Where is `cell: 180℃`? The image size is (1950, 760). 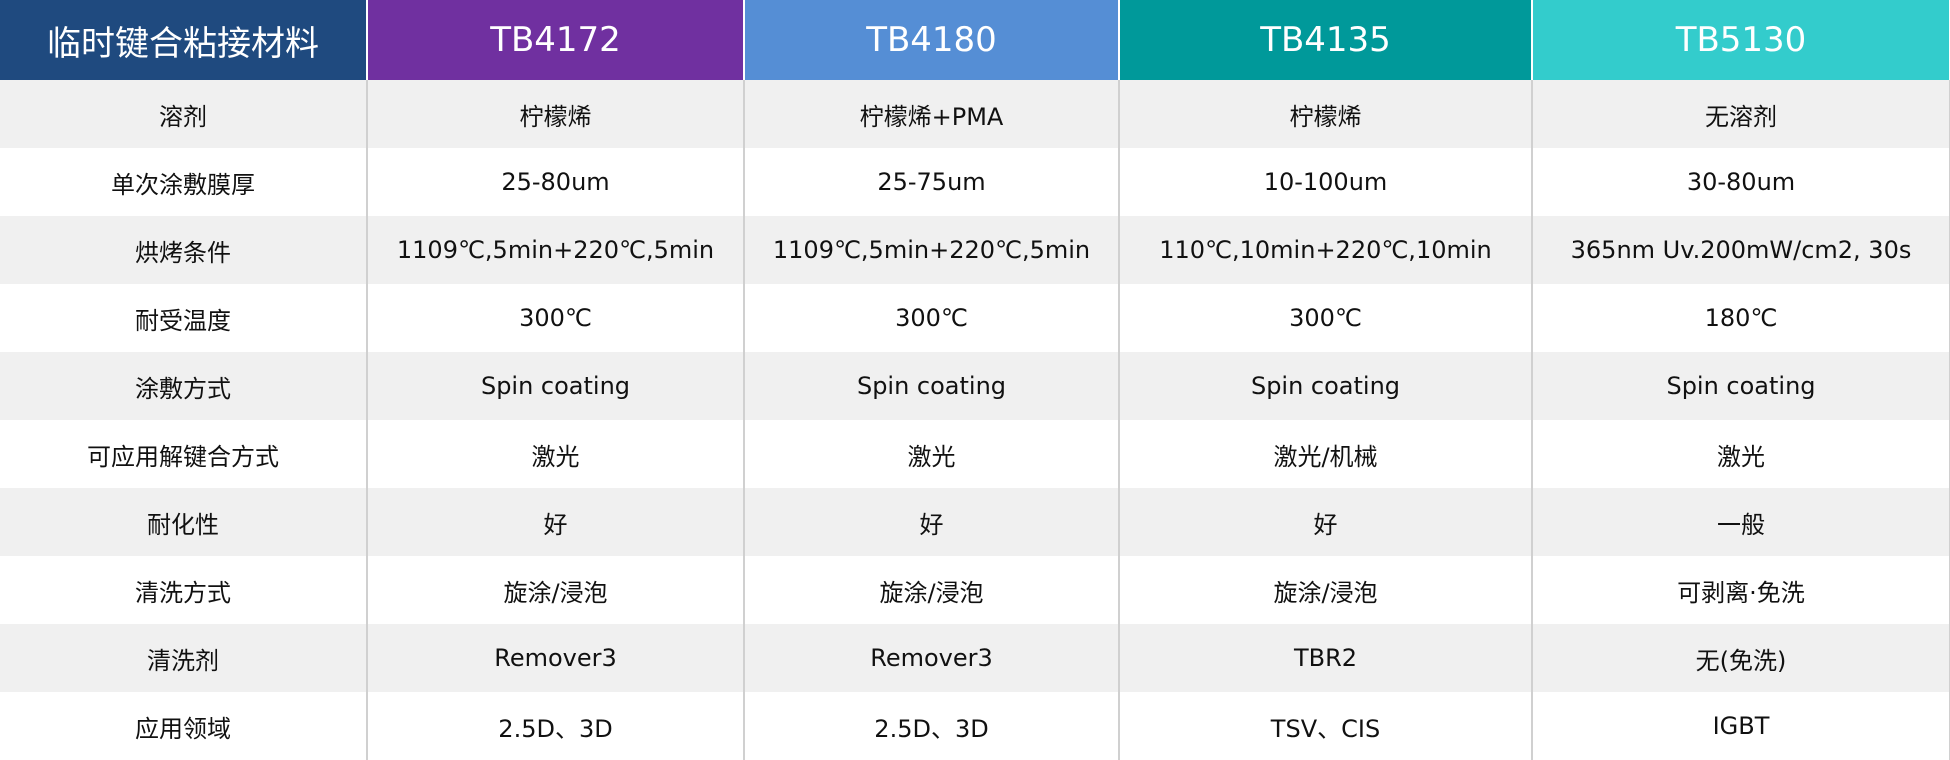
cell: 180℃ is located at coordinates (1741, 318).